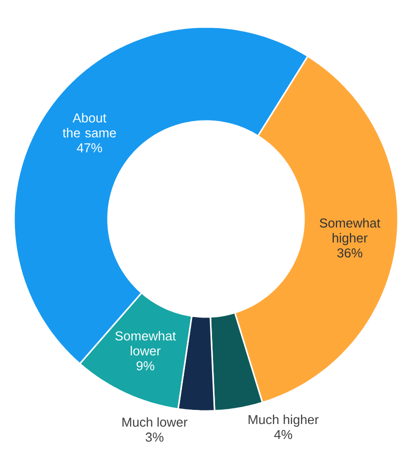 The height and width of the screenshot is (455, 404). Describe the element at coordinates (89, 125) in the screenshot. I see `slice-label: About the same` at that location.